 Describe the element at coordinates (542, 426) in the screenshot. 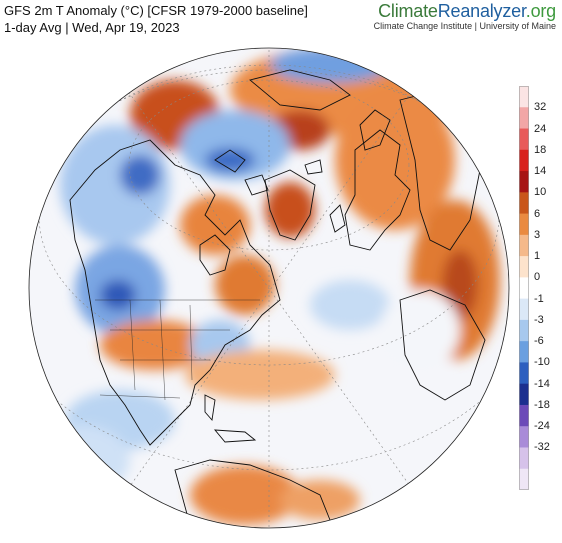

I see `colorbar-tick-label: -24` at that location.